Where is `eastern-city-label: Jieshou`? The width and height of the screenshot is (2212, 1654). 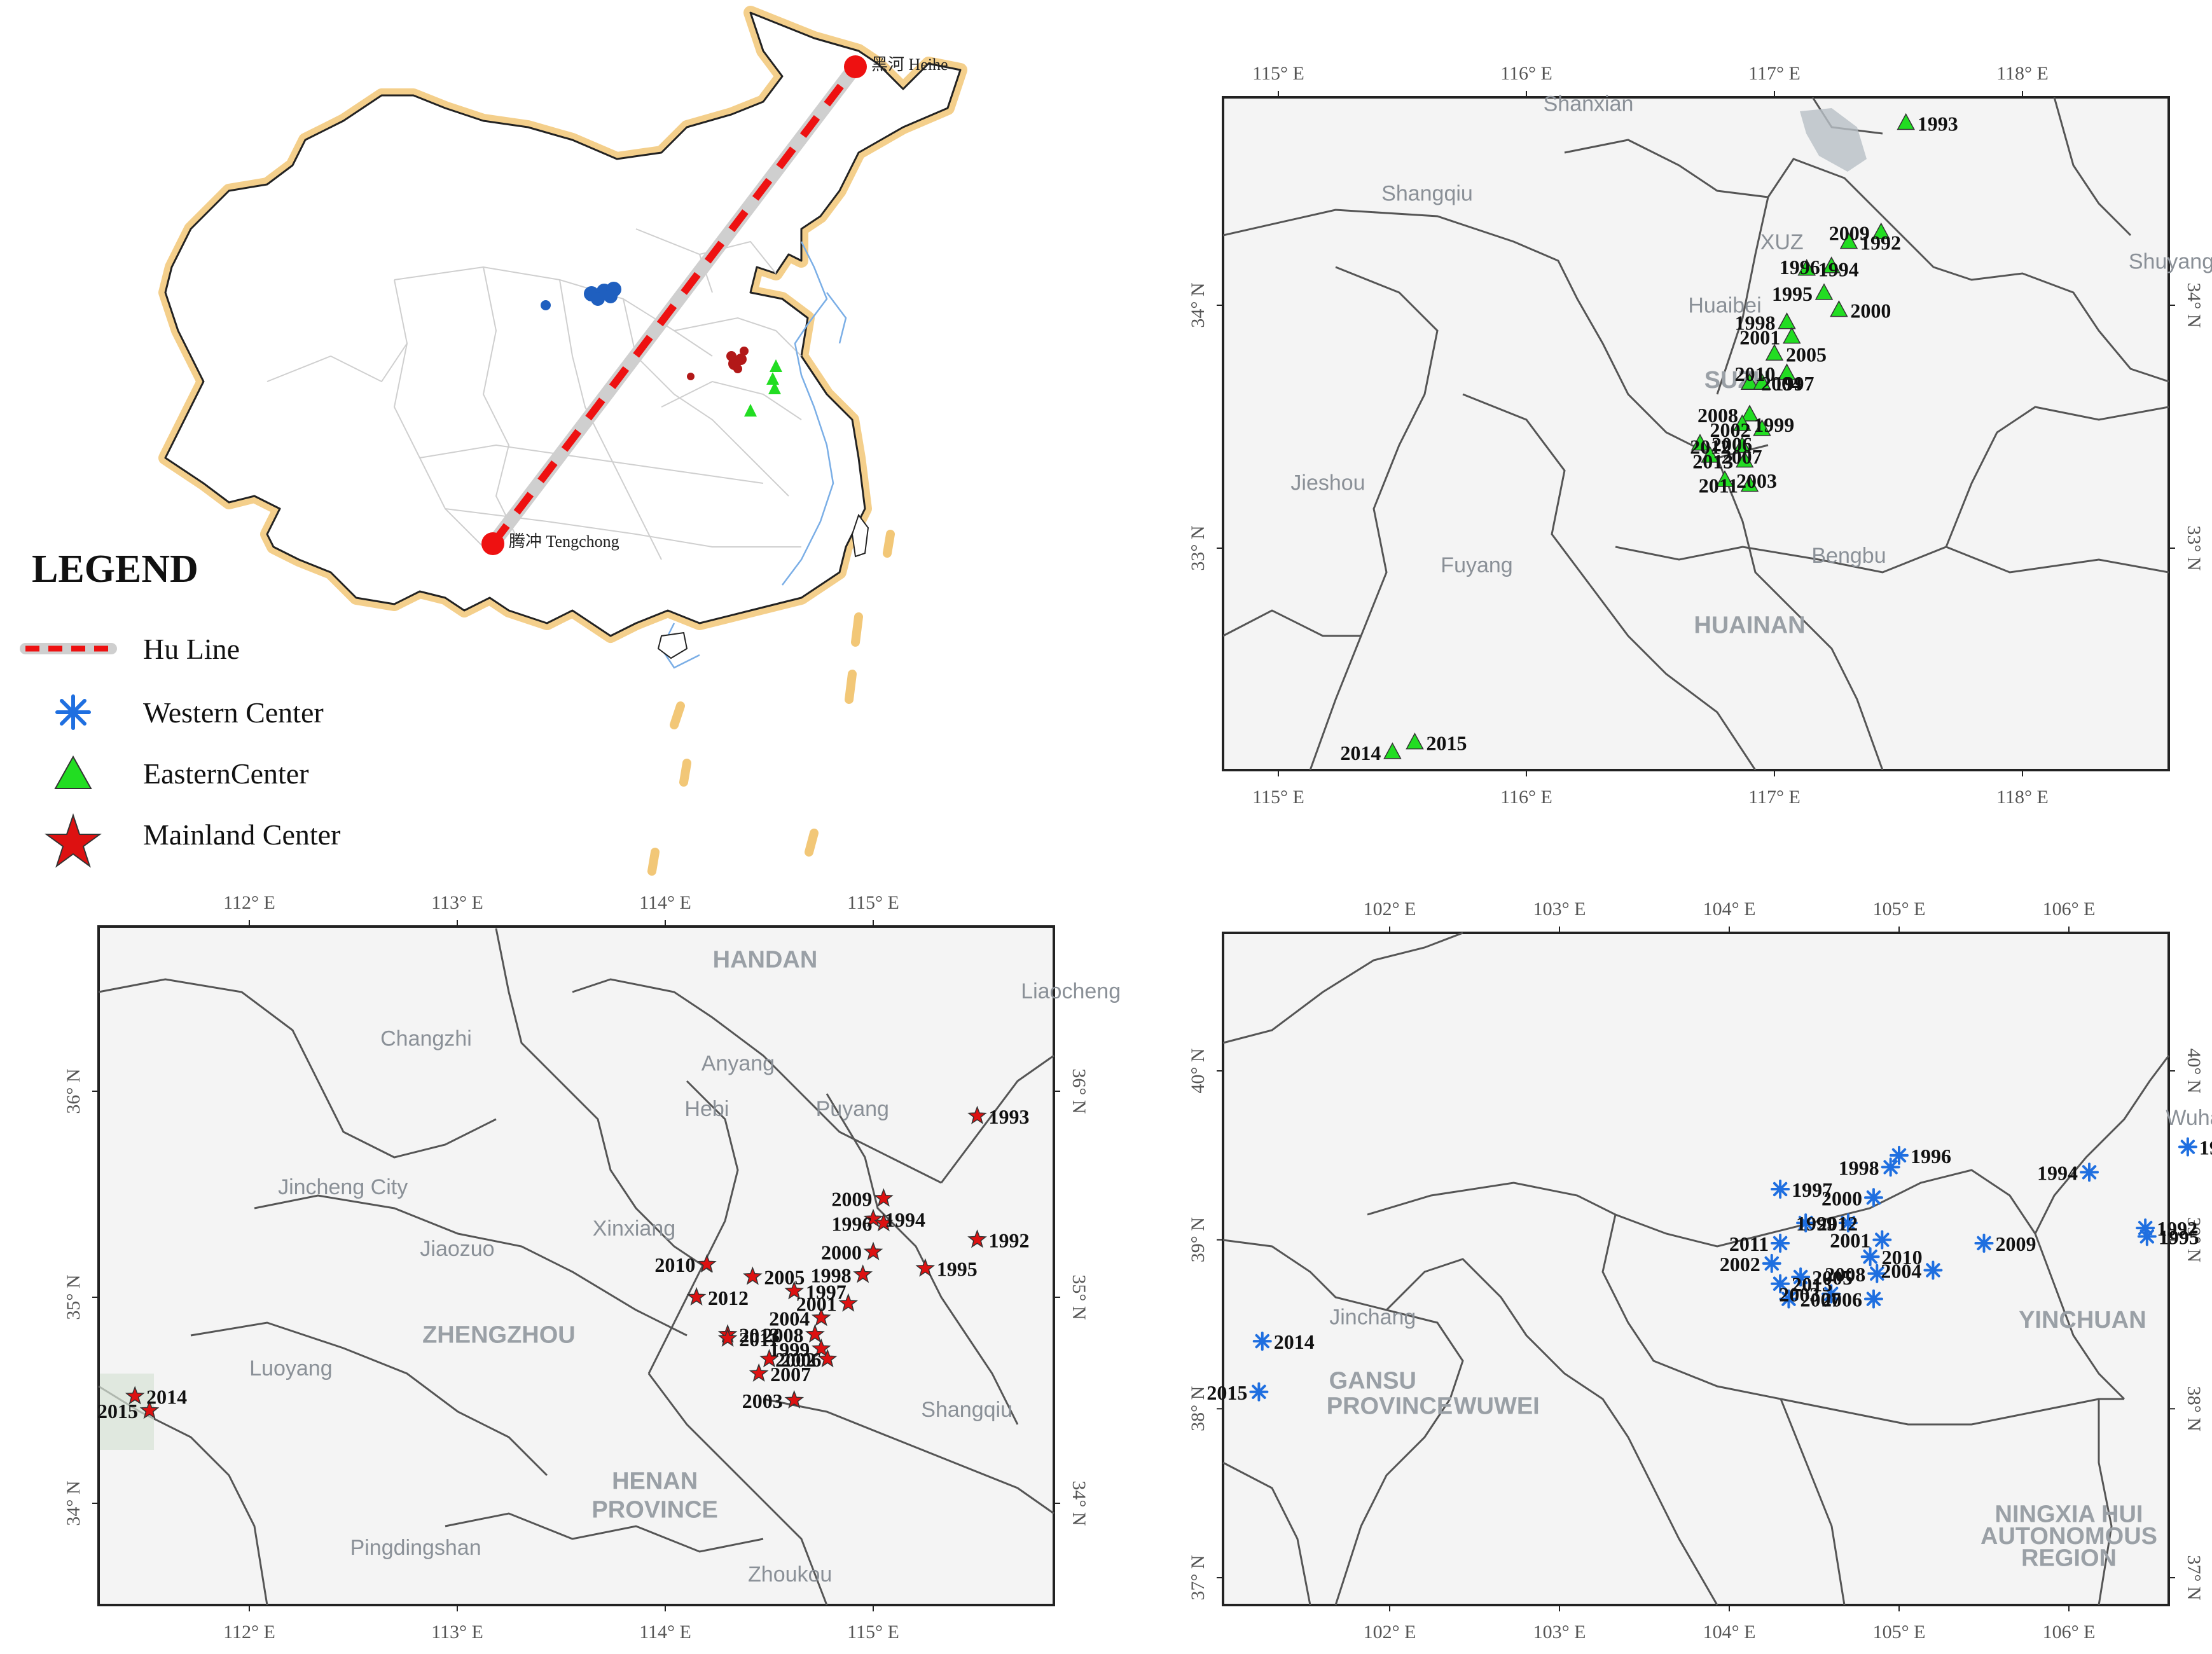
eastern-city-label: Jieshou is located at coordinates (1327, 483).